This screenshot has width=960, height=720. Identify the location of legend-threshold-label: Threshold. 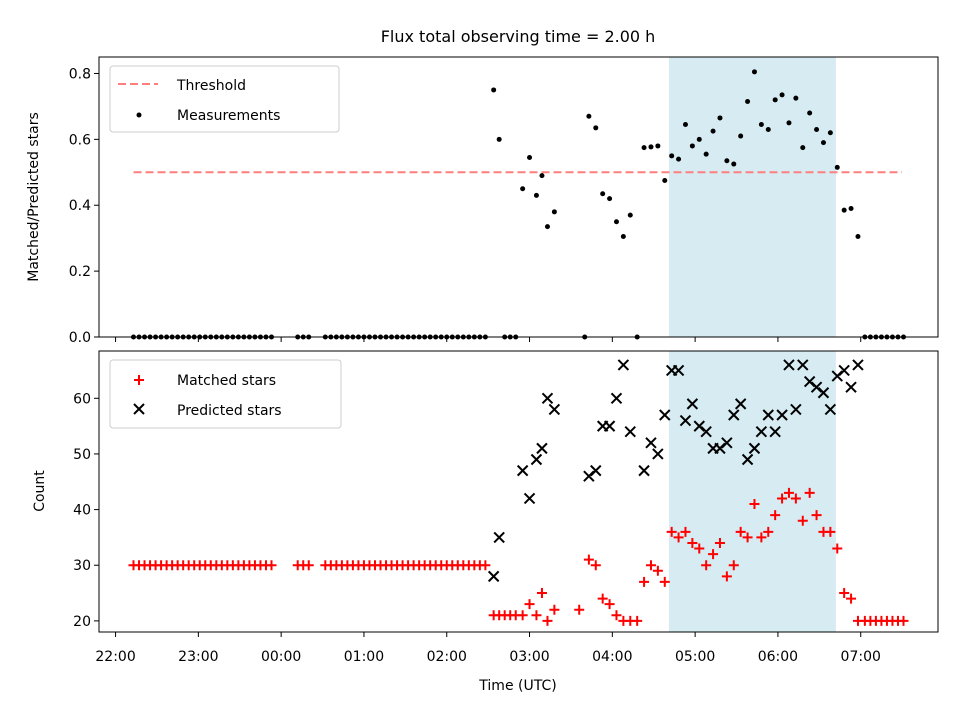
(211, 86).